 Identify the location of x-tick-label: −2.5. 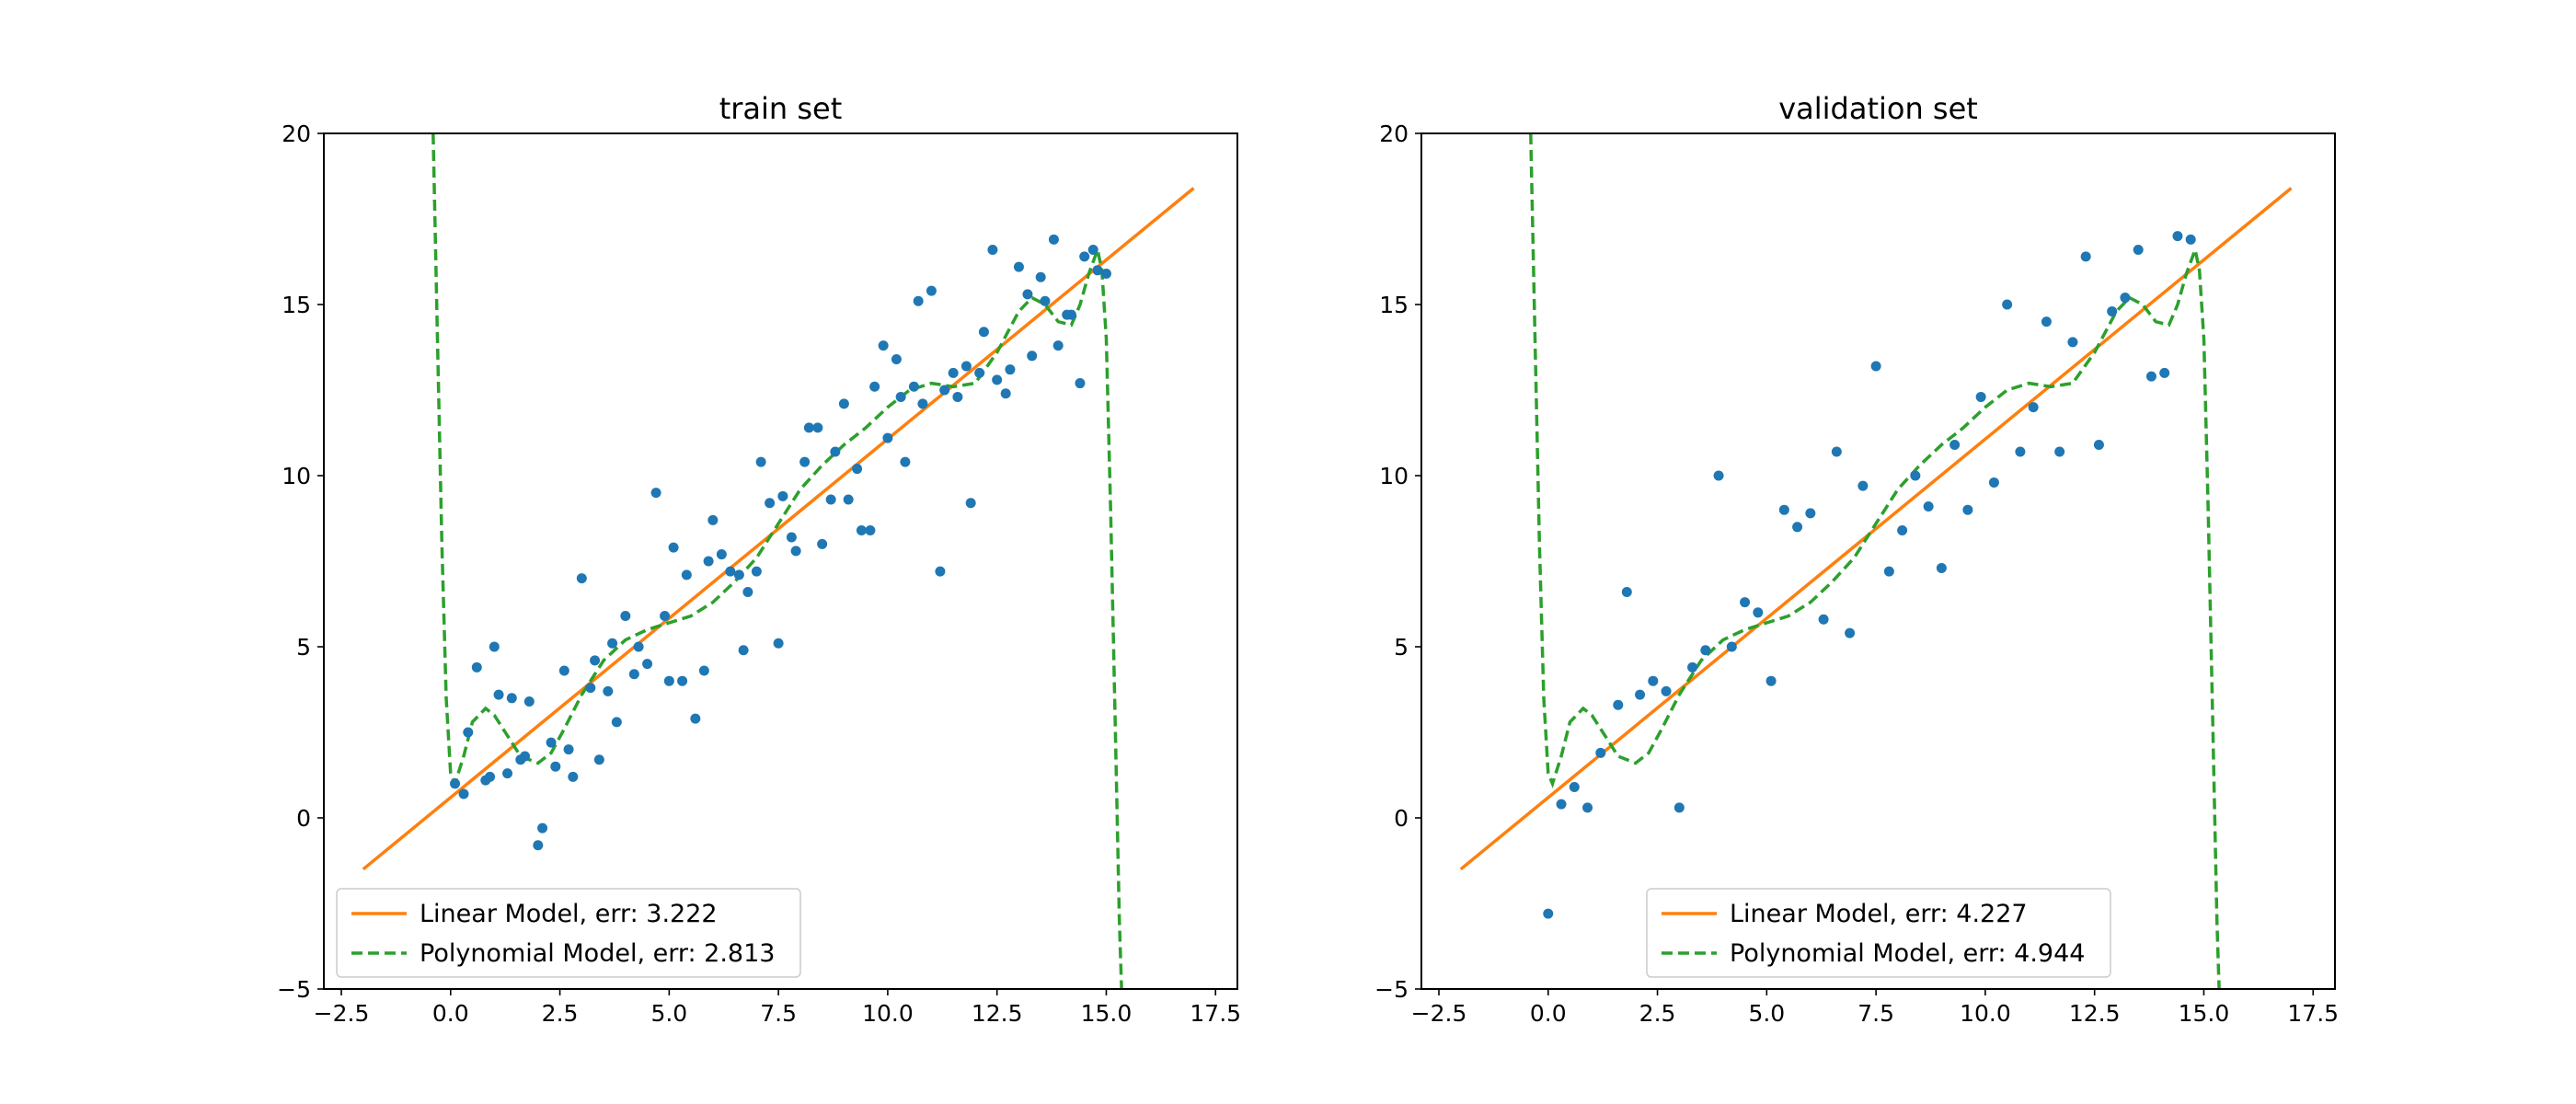
(1439, 1014).